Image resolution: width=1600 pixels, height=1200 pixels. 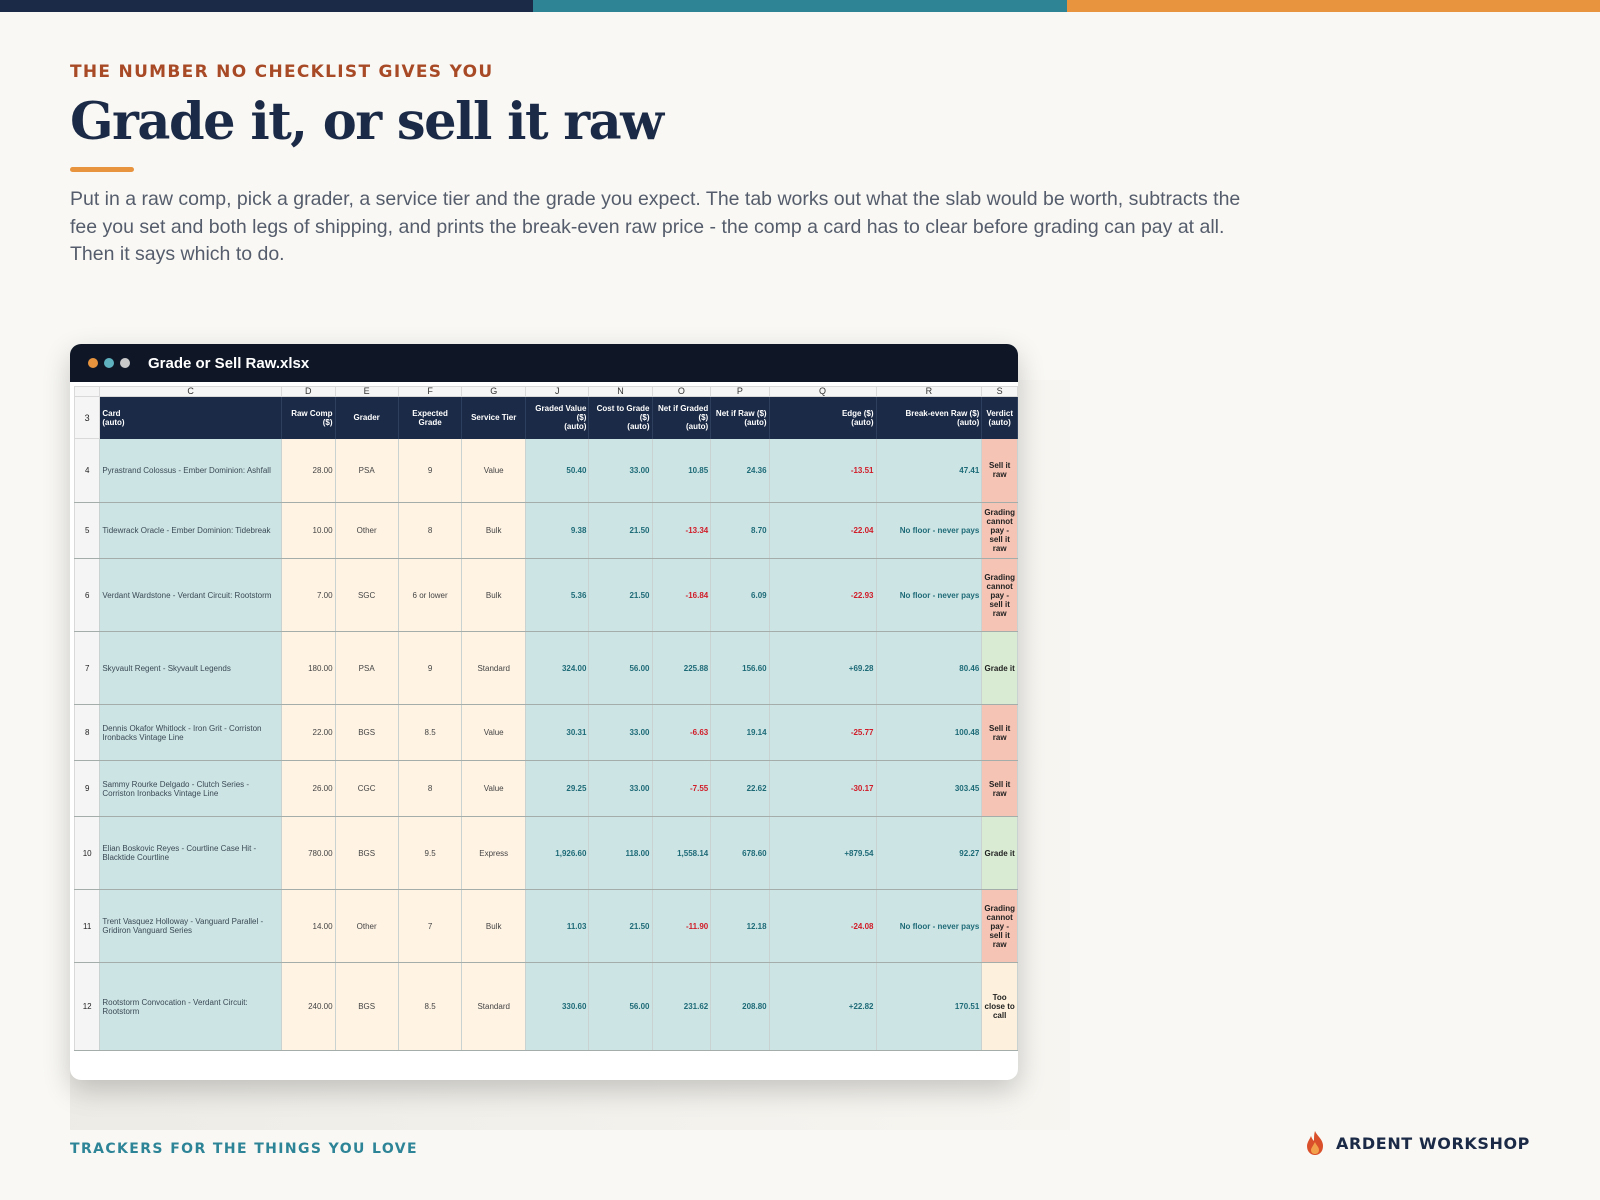 What do you see at coordinates (308, 1006) in the screenshot?
I see `cell-raw: 240.00` at bounding box center [308, 1006].